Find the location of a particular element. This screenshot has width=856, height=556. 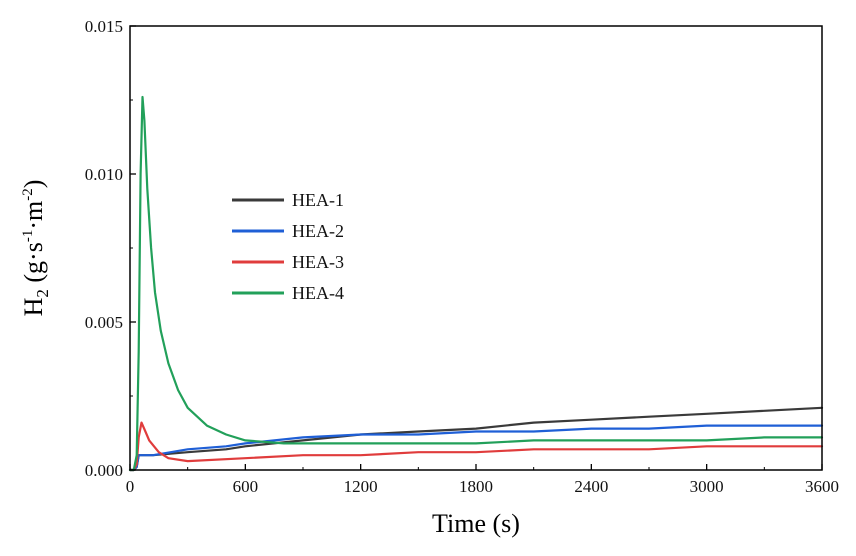

y-axis-title-main: H is located at coordinates (33, 306).